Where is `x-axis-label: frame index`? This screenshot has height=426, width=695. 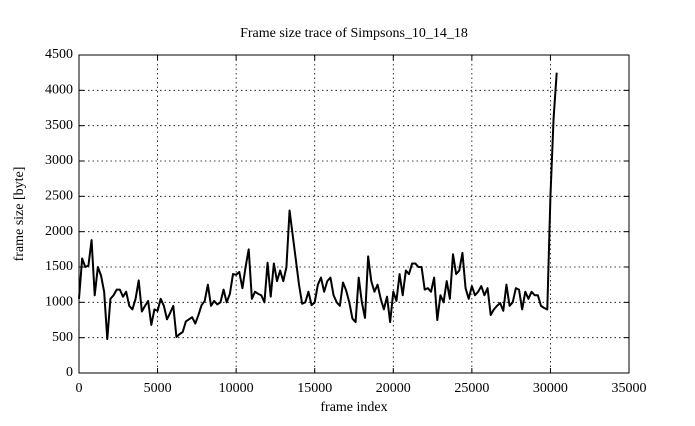 x-axis-label: frame index is located at coordinates (353, 407).